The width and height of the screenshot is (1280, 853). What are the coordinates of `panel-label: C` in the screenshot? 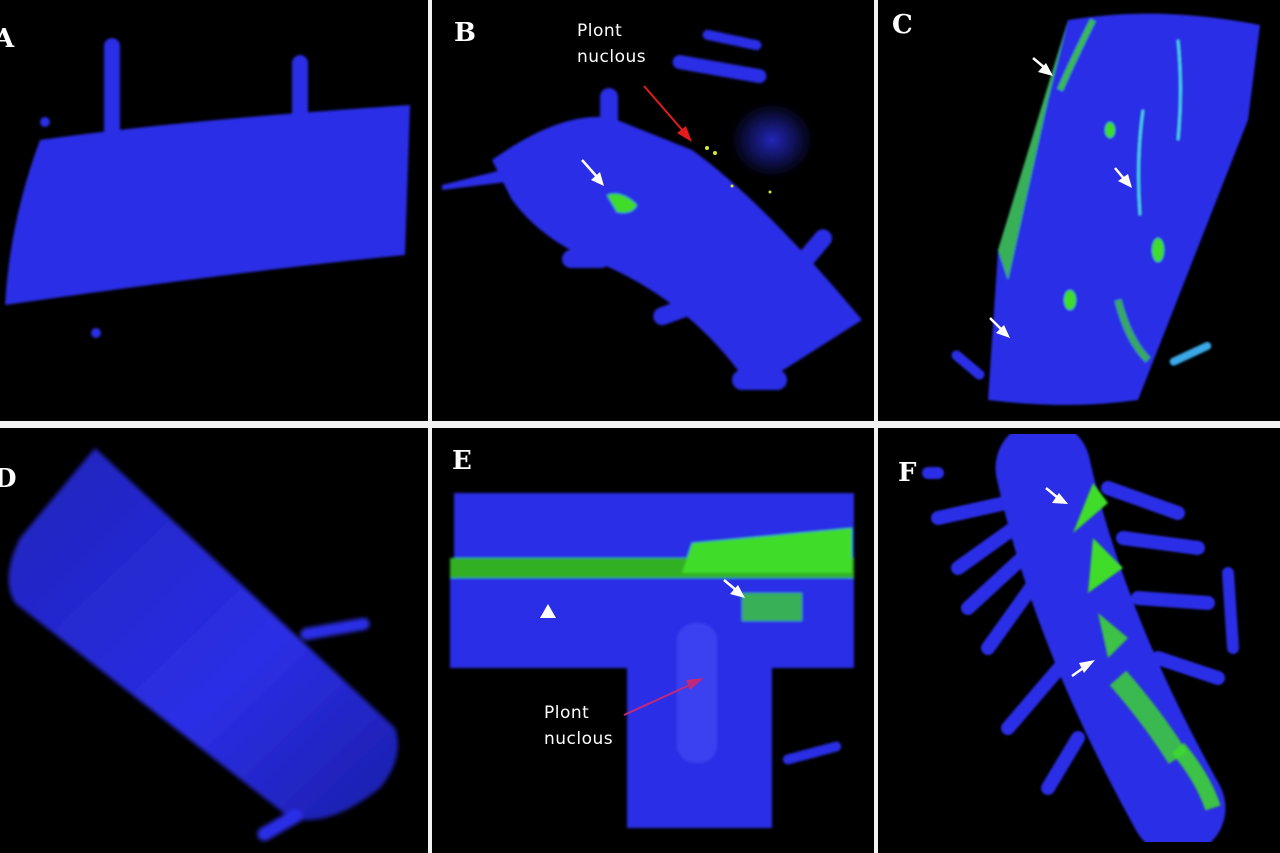 It's located at (902, 25).